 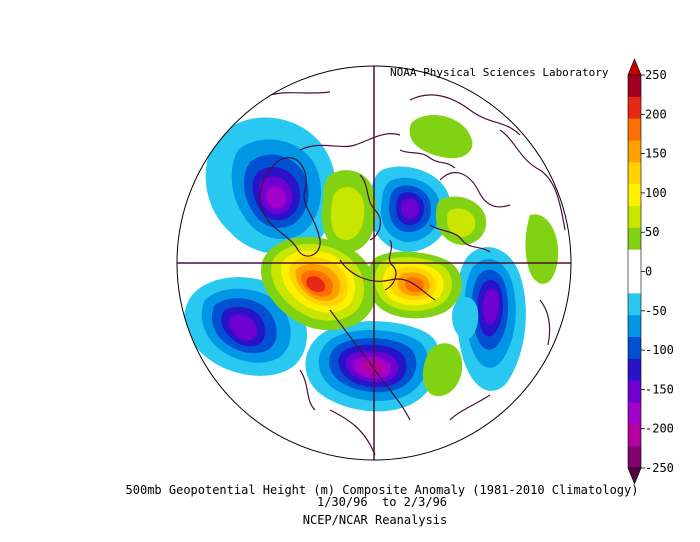 What do you see at coordinates (659, 350) in the screenshot?
I see `colorbar-tick-label: -100` at bounding box center [659, 350].